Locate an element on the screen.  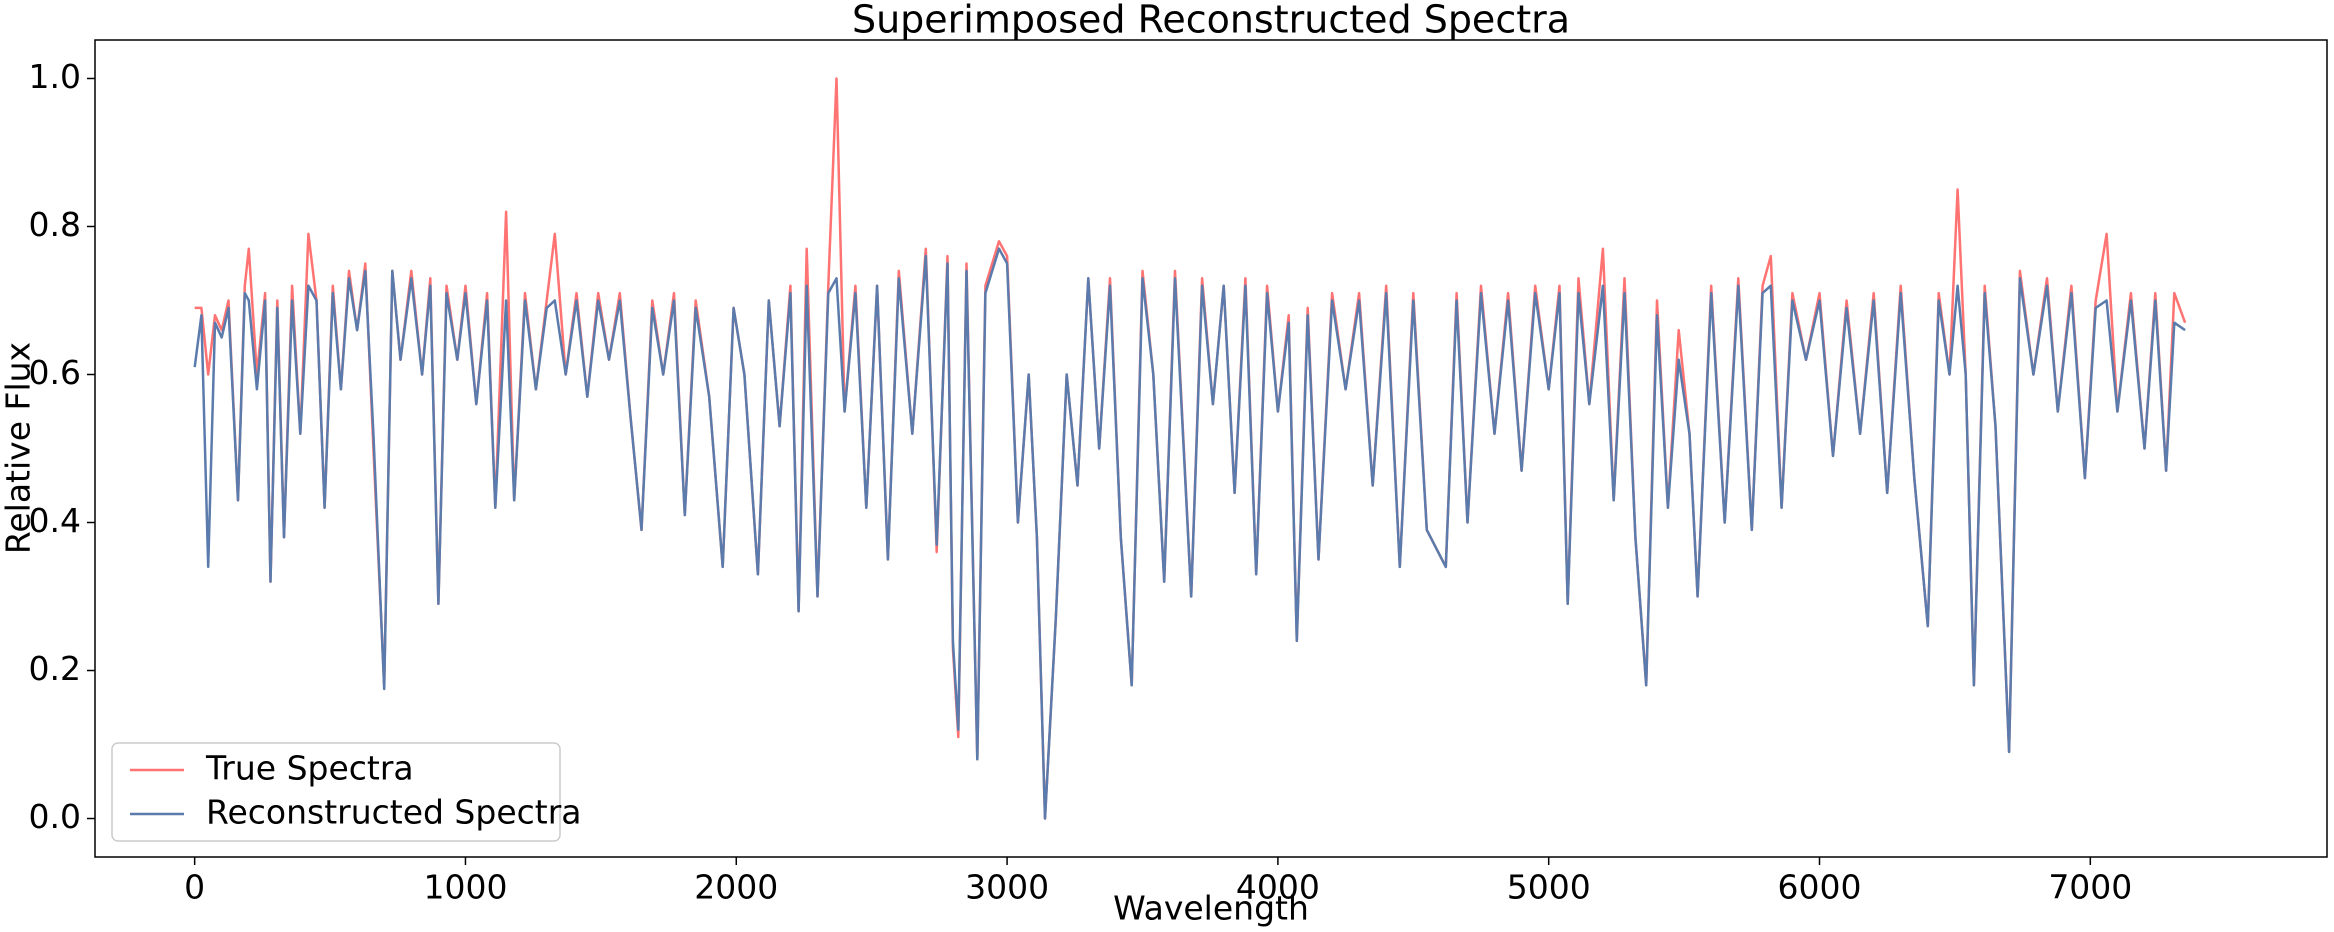
x-tick-label: 7000 is located at coordinates (2090, 887).